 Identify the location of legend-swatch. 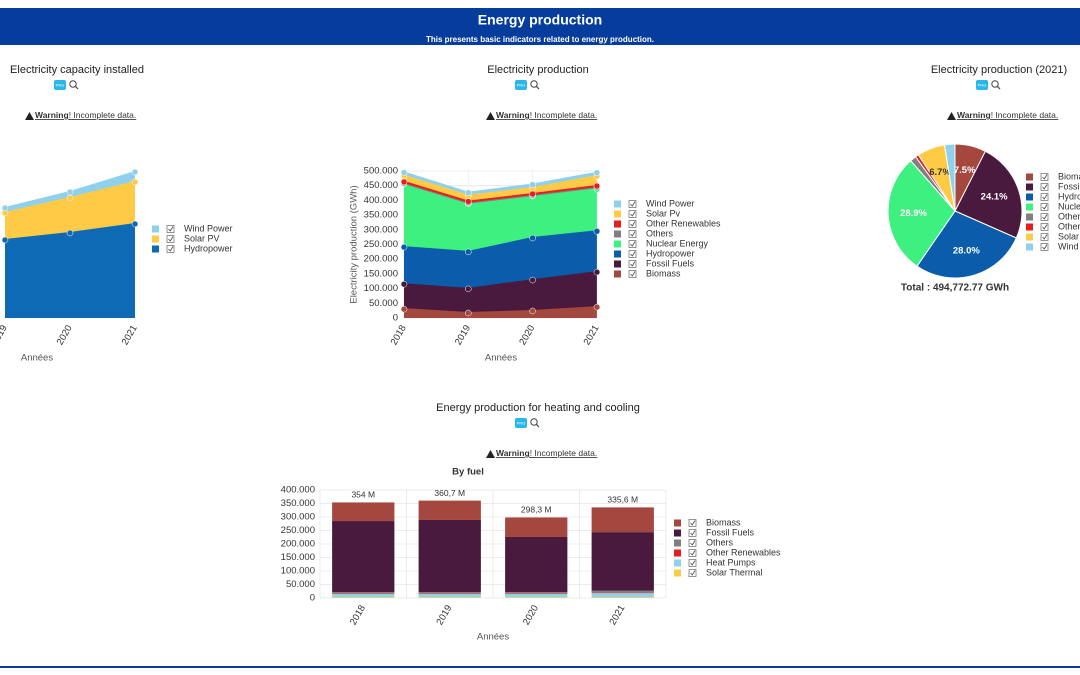
(677, 563).